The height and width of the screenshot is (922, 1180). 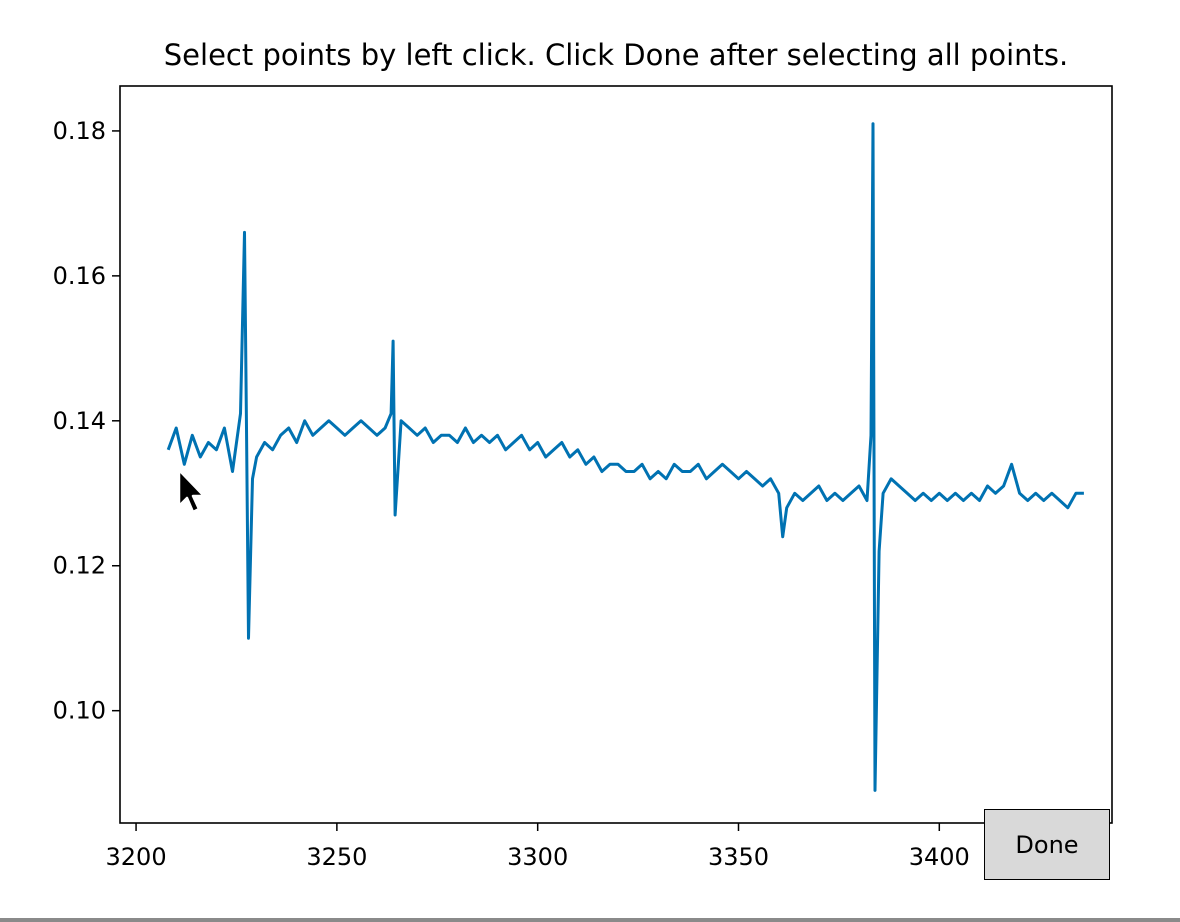 I want to click on x-tick-label: 3300, so click(x=537, y=857).